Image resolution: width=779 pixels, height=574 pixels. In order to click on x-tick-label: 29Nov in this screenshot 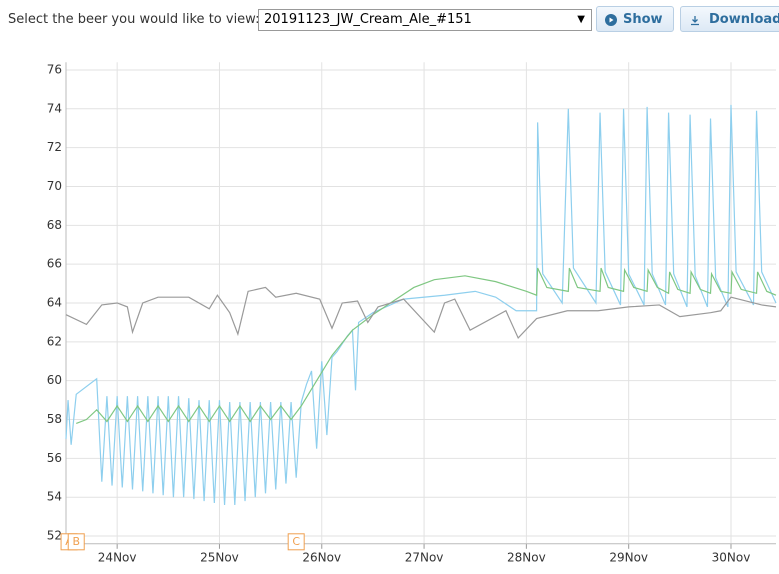, I will do `click(628, 557)`.